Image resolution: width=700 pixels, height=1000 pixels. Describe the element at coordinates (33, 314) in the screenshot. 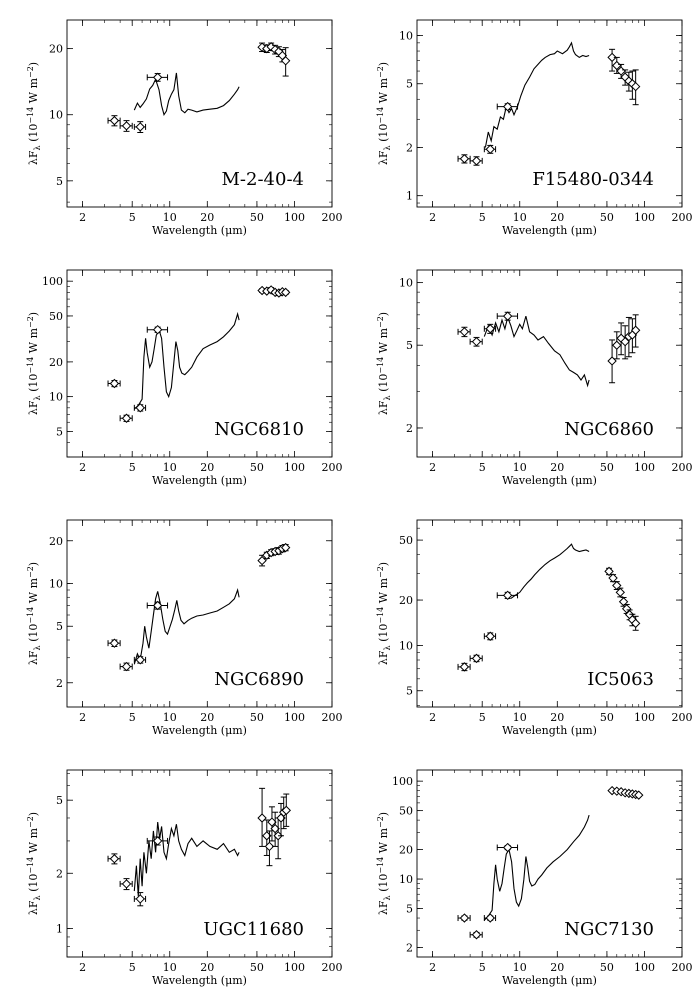

I see `y-axis-label-part: )` at that location.